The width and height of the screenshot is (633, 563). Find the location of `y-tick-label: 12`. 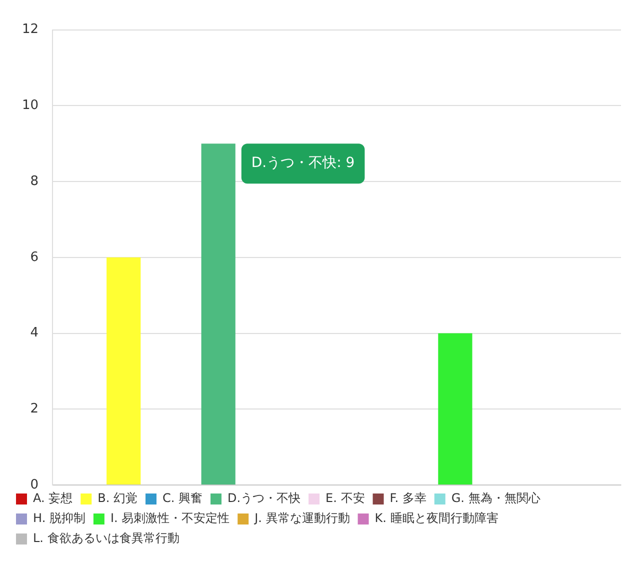

y-tick-label: 12 is located at coordinates (30, 30).